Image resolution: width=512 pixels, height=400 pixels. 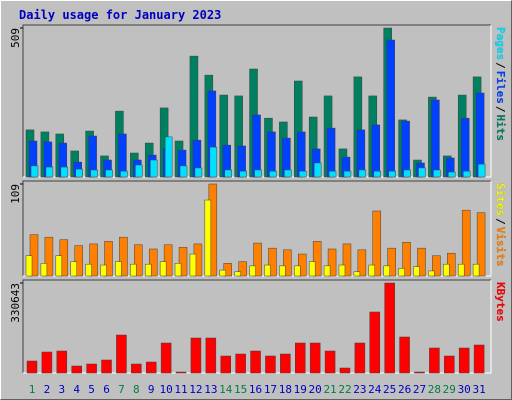 What do you see at coordinates (500, 87) in the screenshot?
I see `legend-entry: Files` at bounding box center [500, 87].